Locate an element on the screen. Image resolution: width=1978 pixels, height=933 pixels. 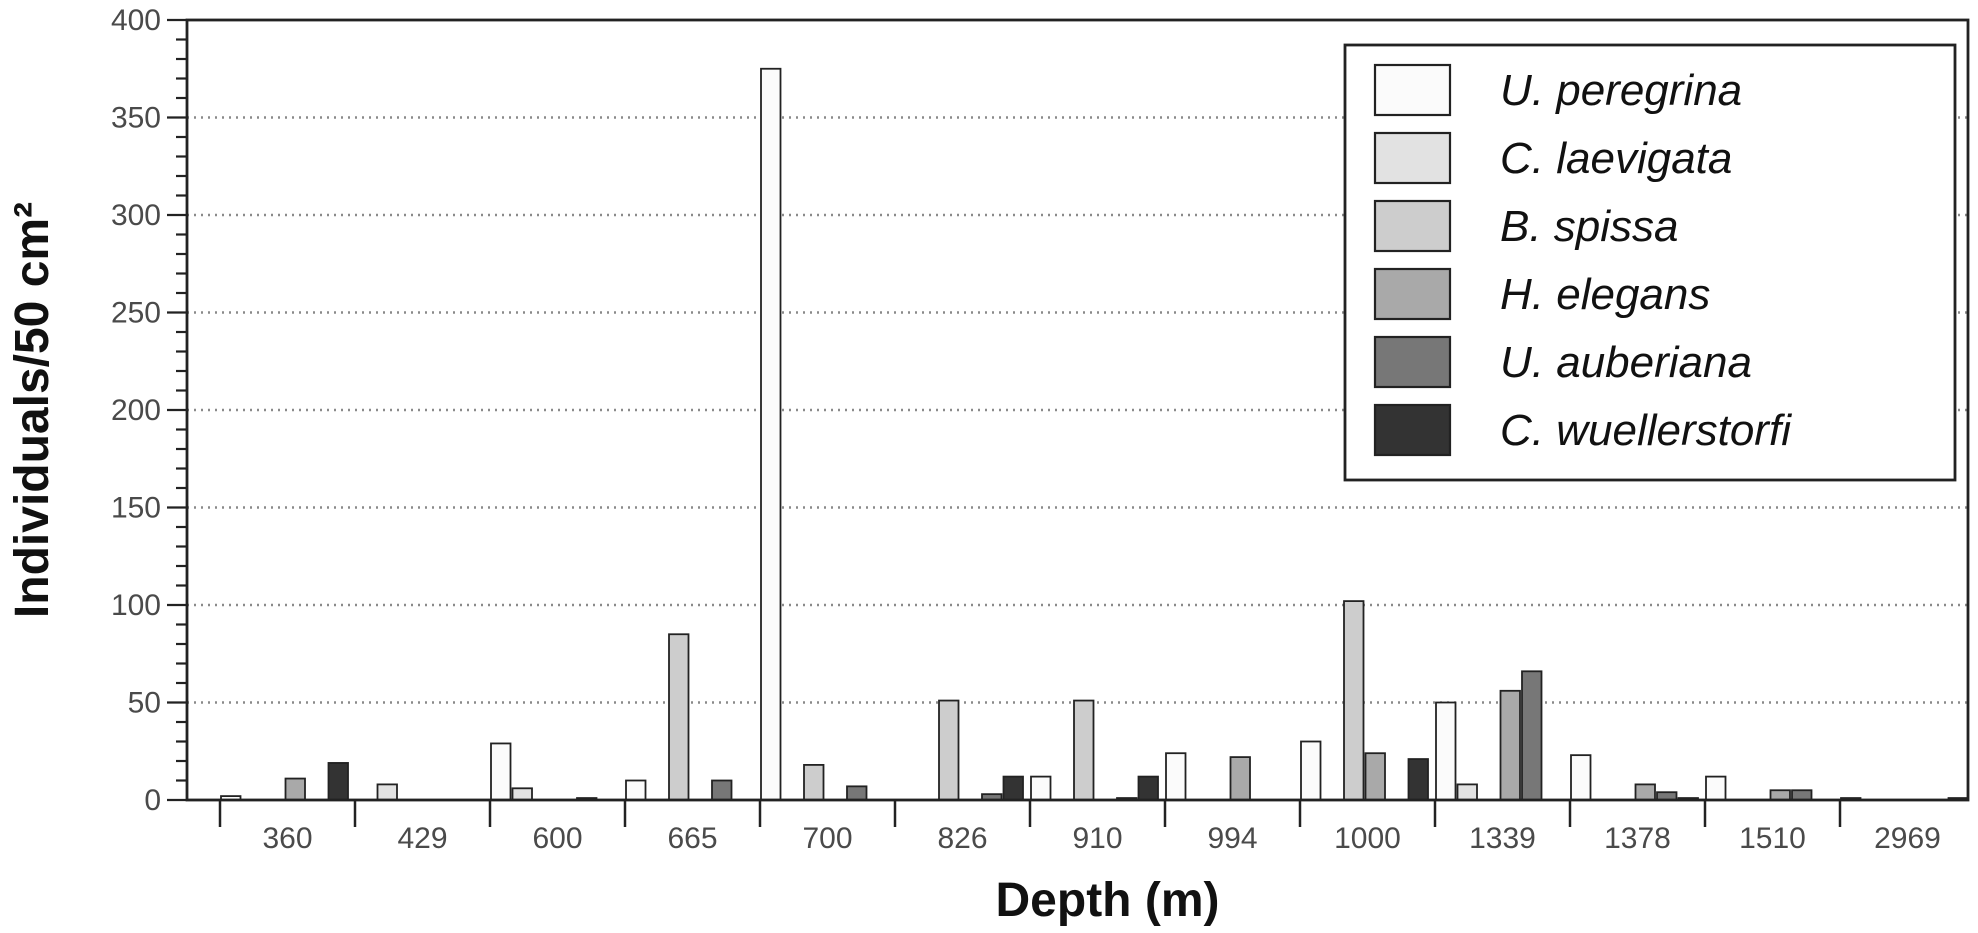
legend-label: B. spissa is located at coordinates (1589, 226).